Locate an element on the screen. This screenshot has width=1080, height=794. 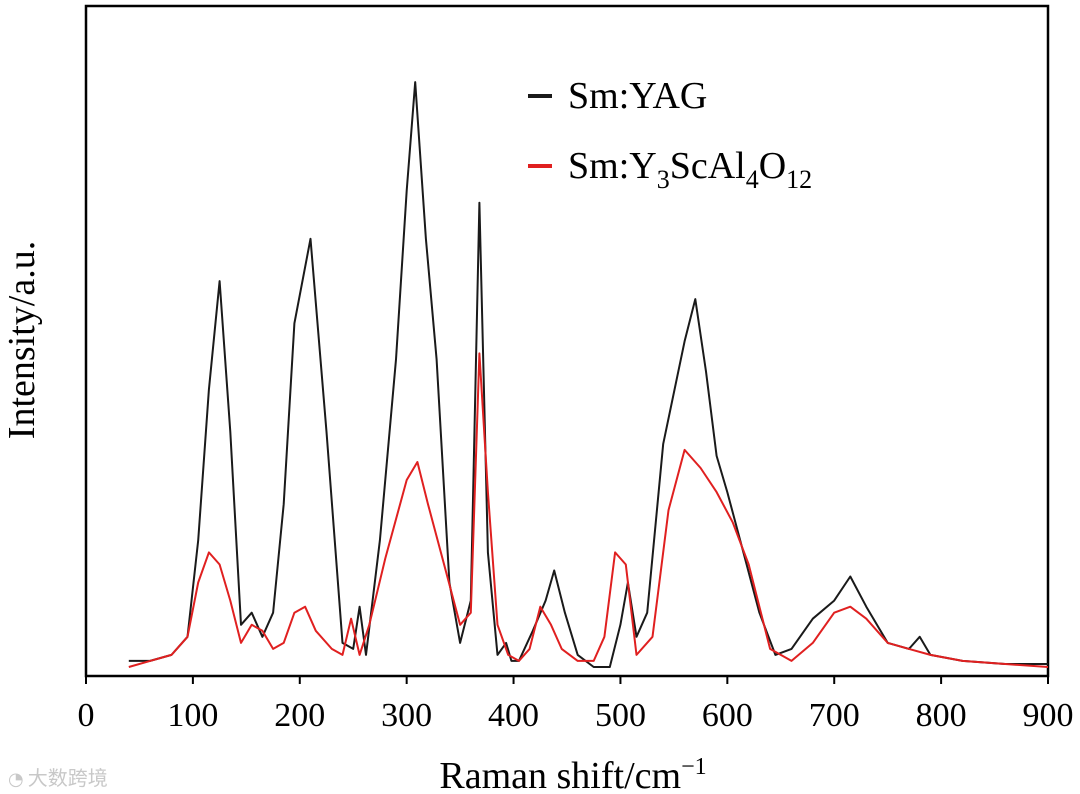
watermark-text: 大数跨境 is located at coordinates (67, 778).